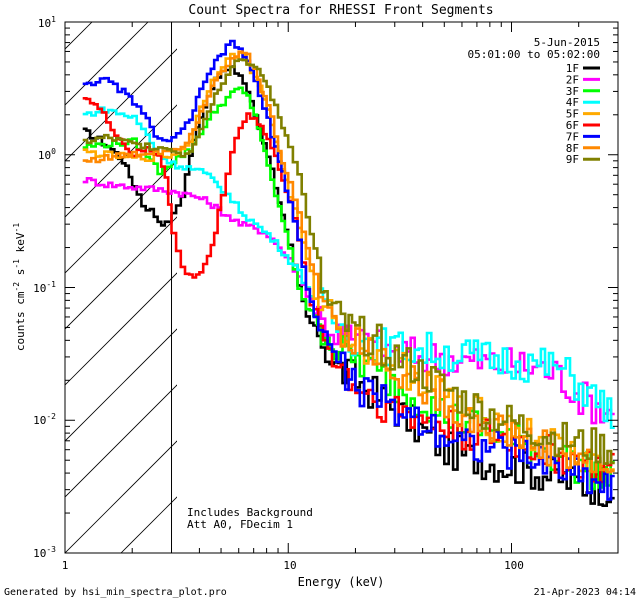 This screenshot has height=600, width=640. Describe the element at coordinates (250, 512) in the screenshot. I see `annotation-background: Includes Background` at that location.